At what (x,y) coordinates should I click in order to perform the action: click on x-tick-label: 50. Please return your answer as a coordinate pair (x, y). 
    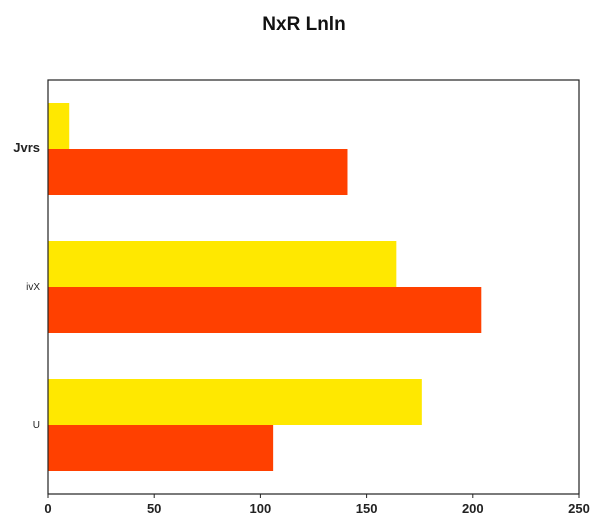
    Looking at the image, I should click on (154, 508).